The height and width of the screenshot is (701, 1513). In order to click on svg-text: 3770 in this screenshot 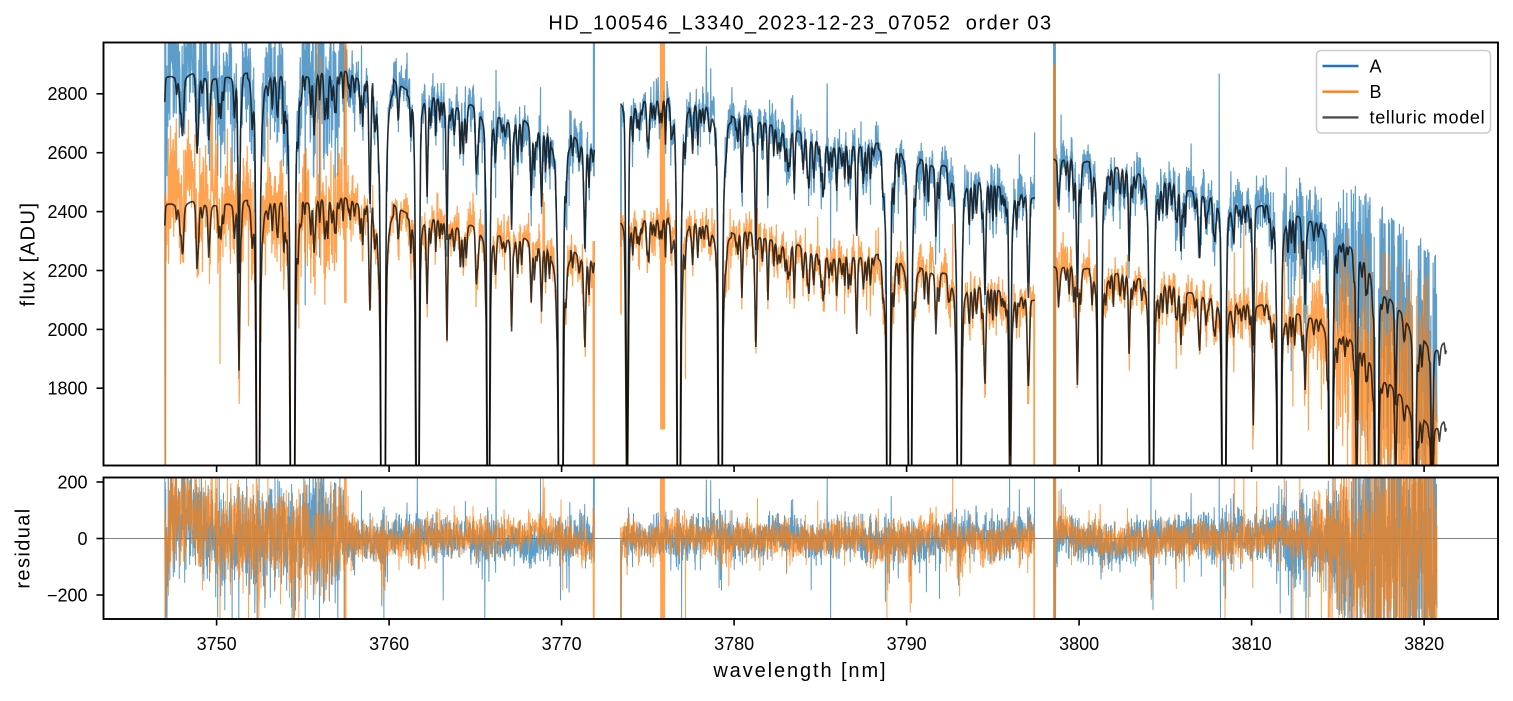, I will do `click(562, 644)`.